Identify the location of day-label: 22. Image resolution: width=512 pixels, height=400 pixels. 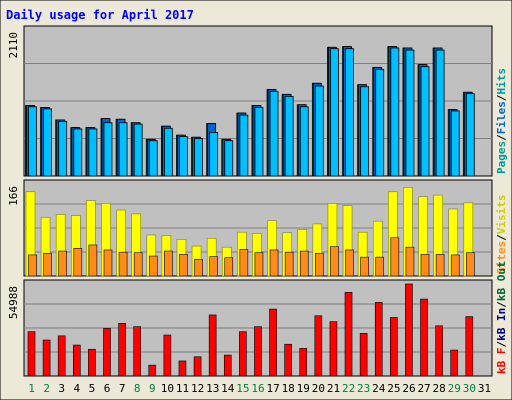
(348, 388).